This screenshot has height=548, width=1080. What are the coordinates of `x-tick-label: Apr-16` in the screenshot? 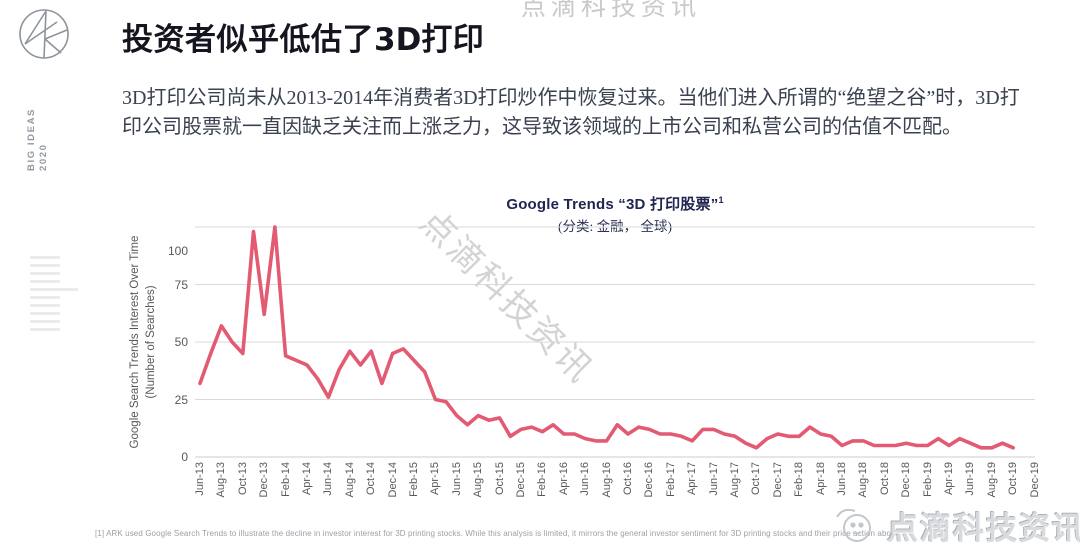 It's located at (563, 479).